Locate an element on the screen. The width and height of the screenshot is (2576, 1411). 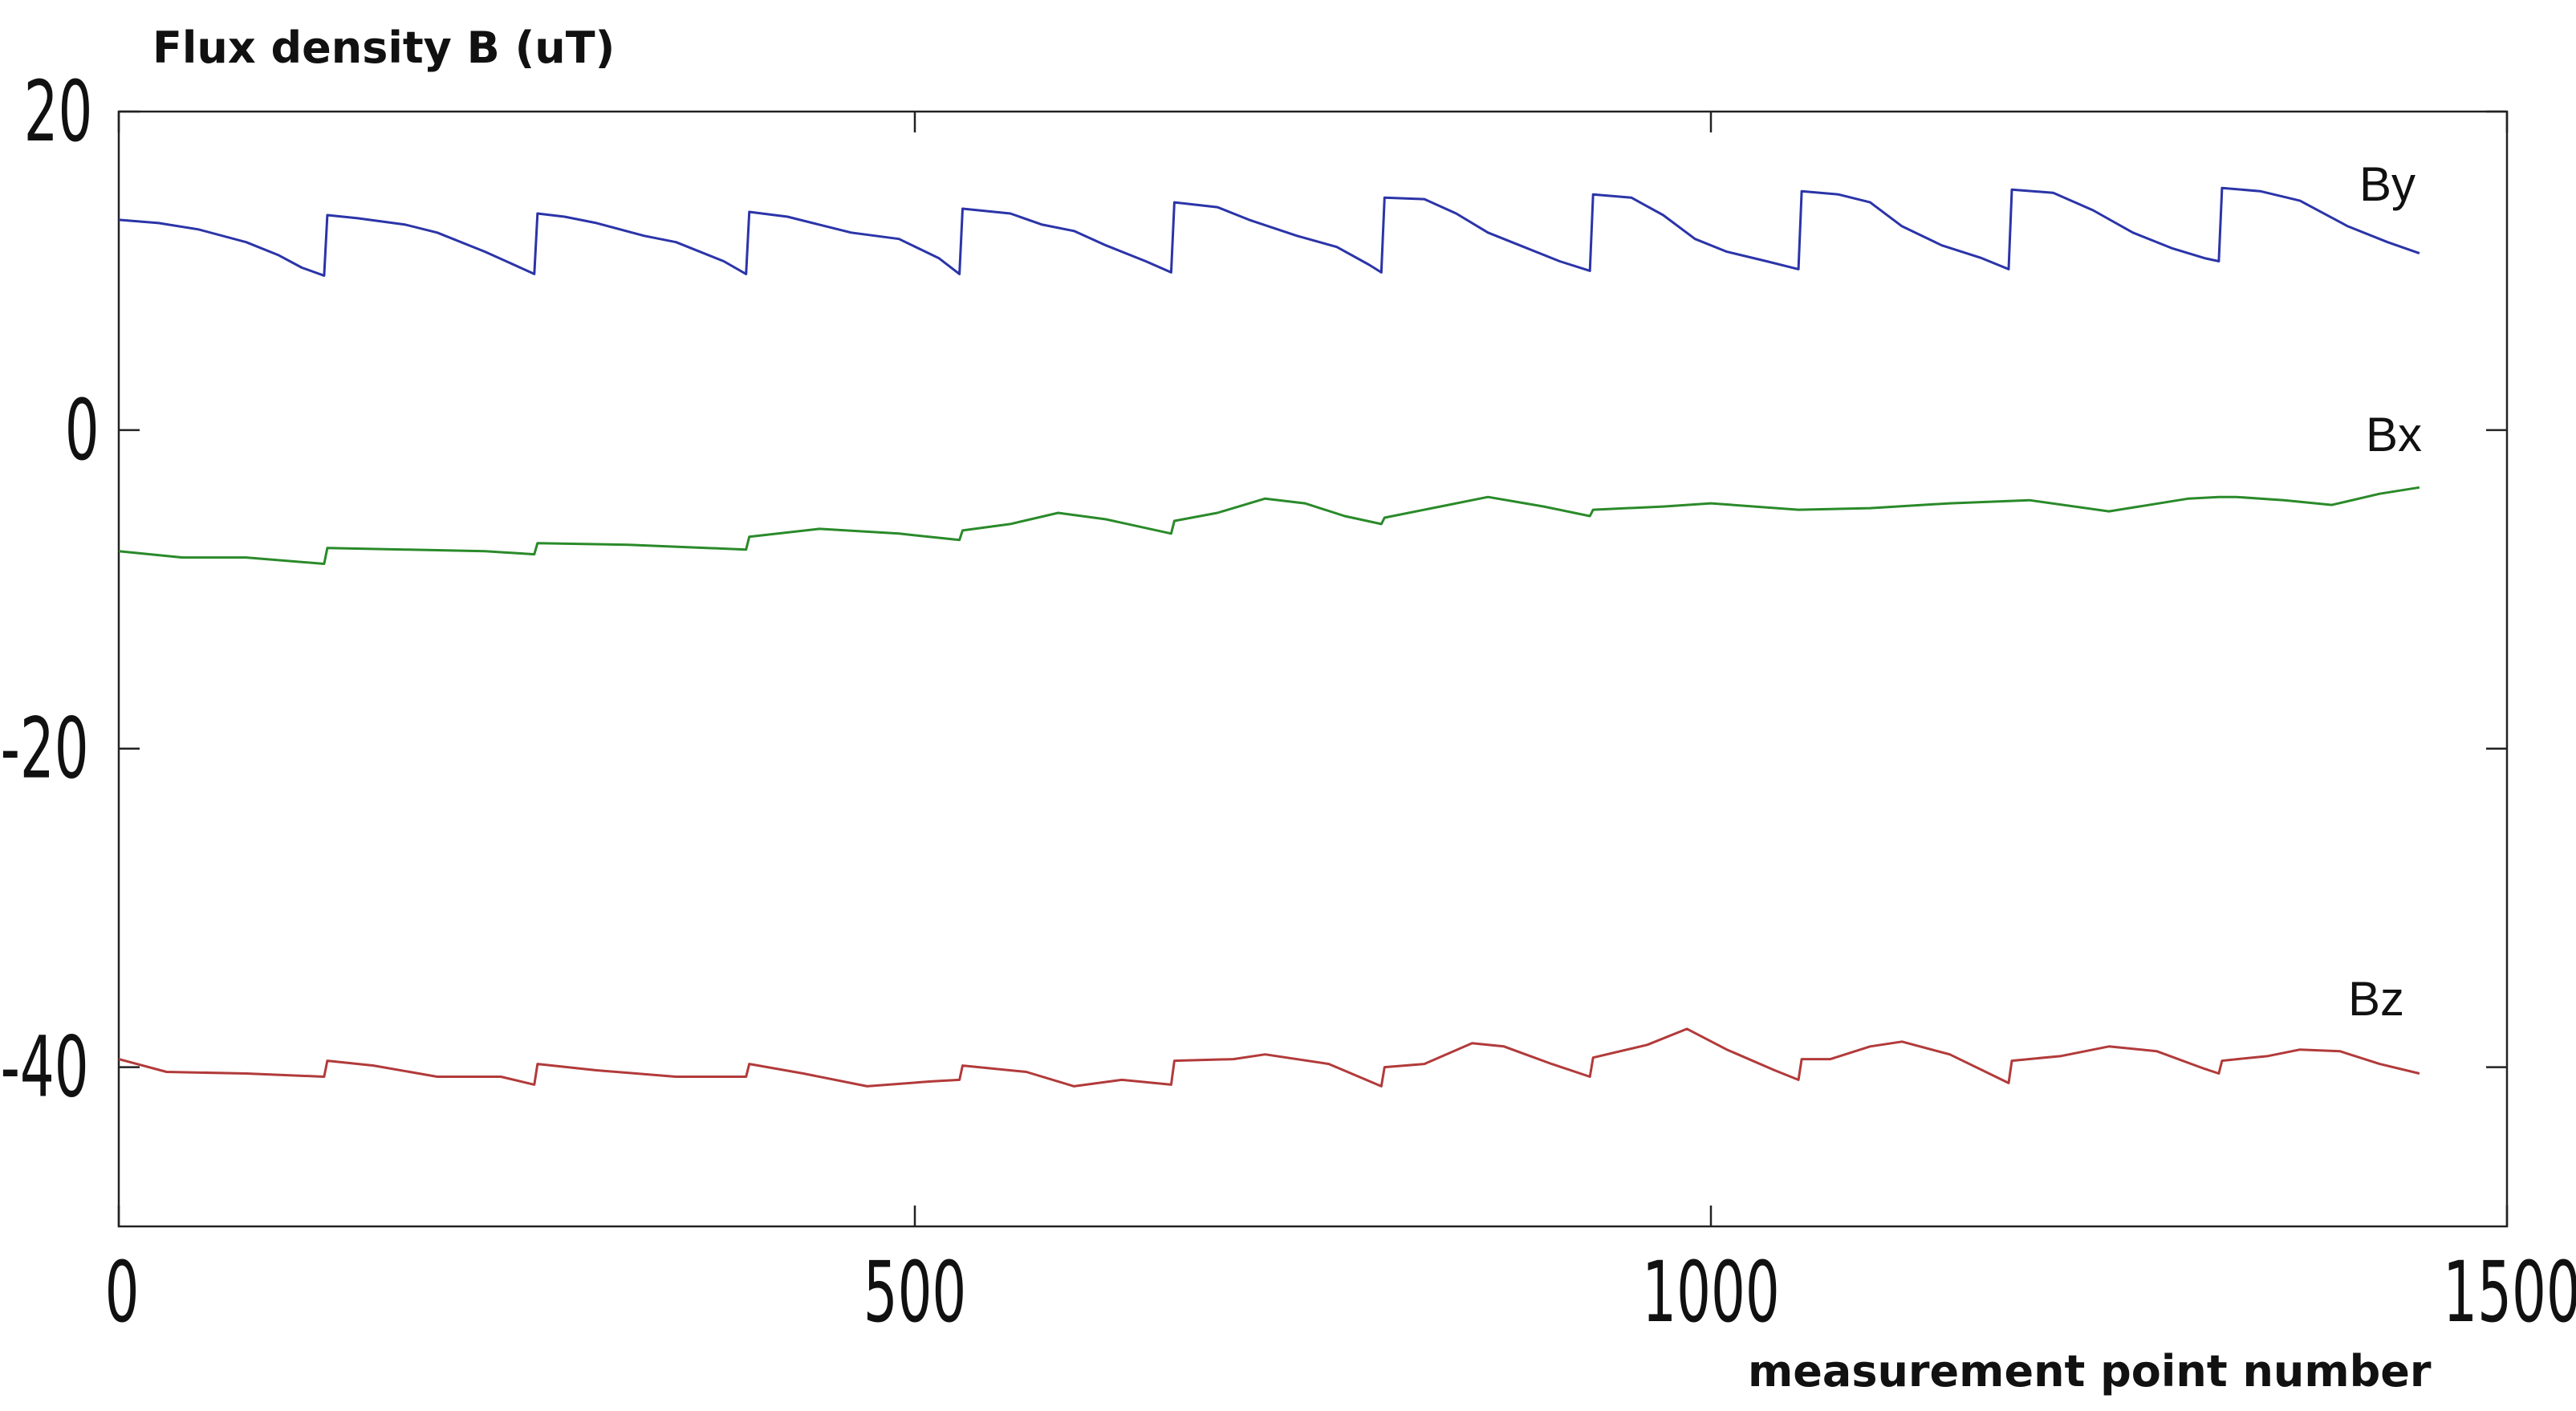
x-axis-label: measurement point number is located at coordinates (2090, 1371).